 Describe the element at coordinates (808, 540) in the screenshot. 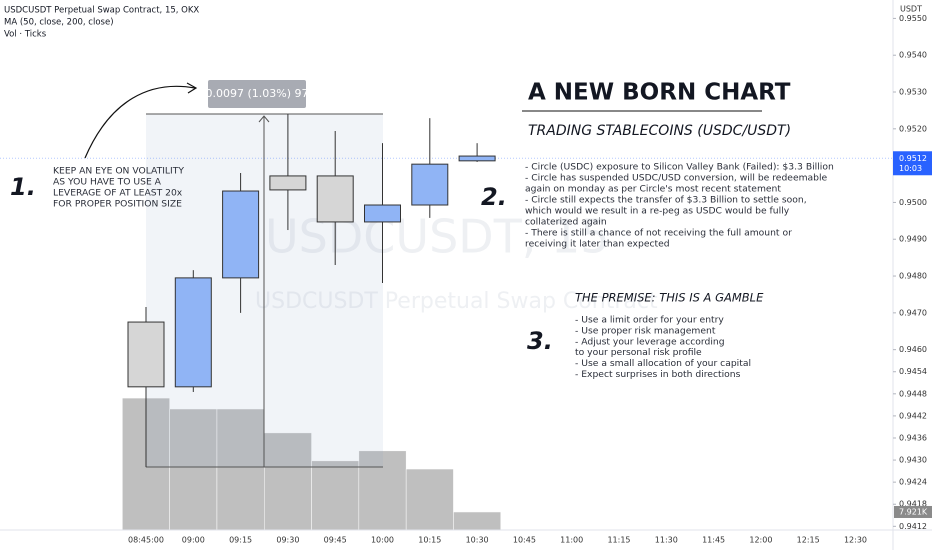

I see `x-tick-label: 12:15` at that location.